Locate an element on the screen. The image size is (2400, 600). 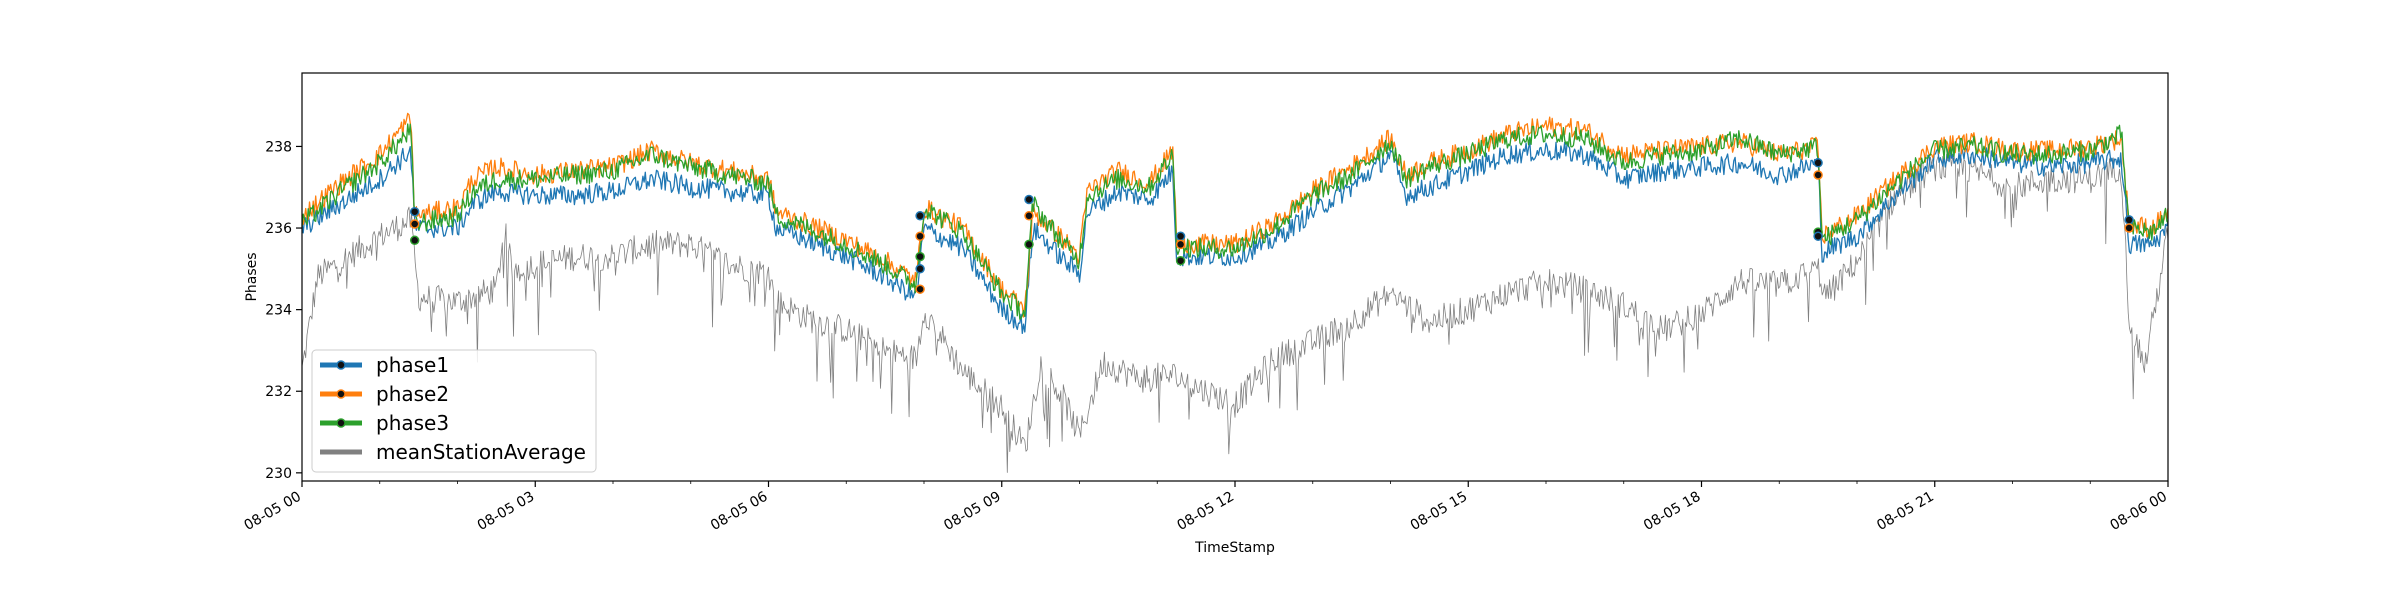
y-tick-label: 236 is located at coordinates (278, 229).